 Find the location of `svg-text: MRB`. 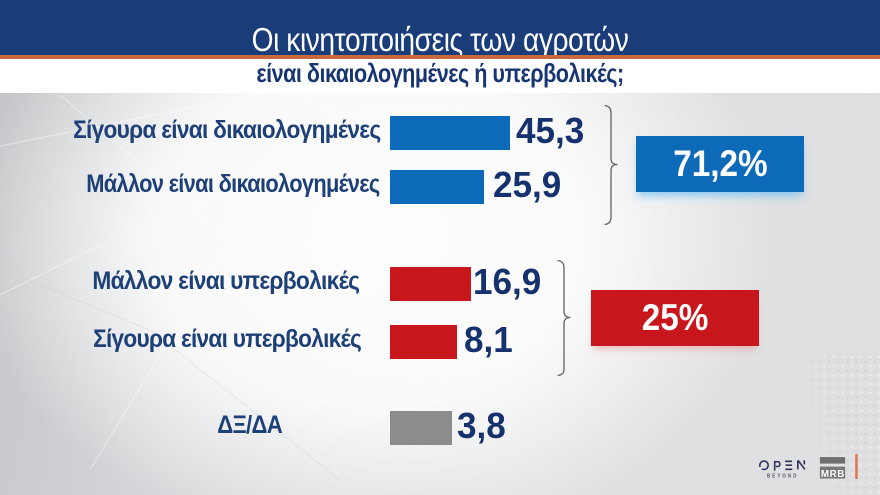

svg-text: MRB is located at coordinates (832, 474).